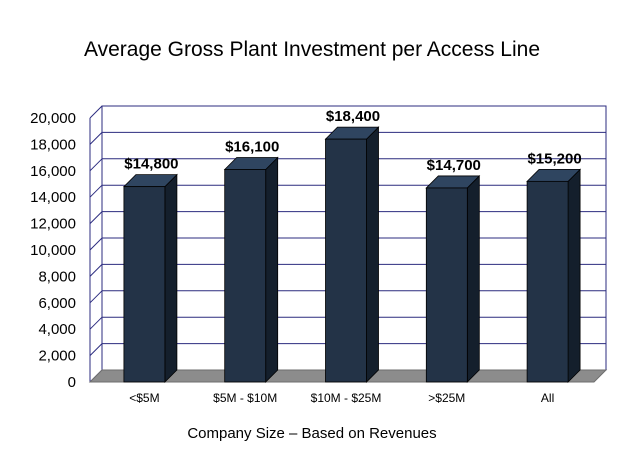  What do you see at coordinates (312, 433) in the screenshot?
I see `x-axis-title: Company Size – Based on Revenues` at bounding box center [312, 433].